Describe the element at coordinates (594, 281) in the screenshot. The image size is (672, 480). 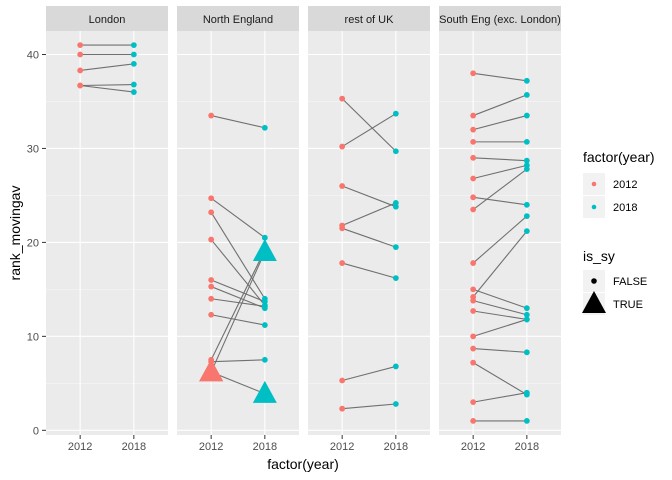
I see `legend-key-false-point` at that location.